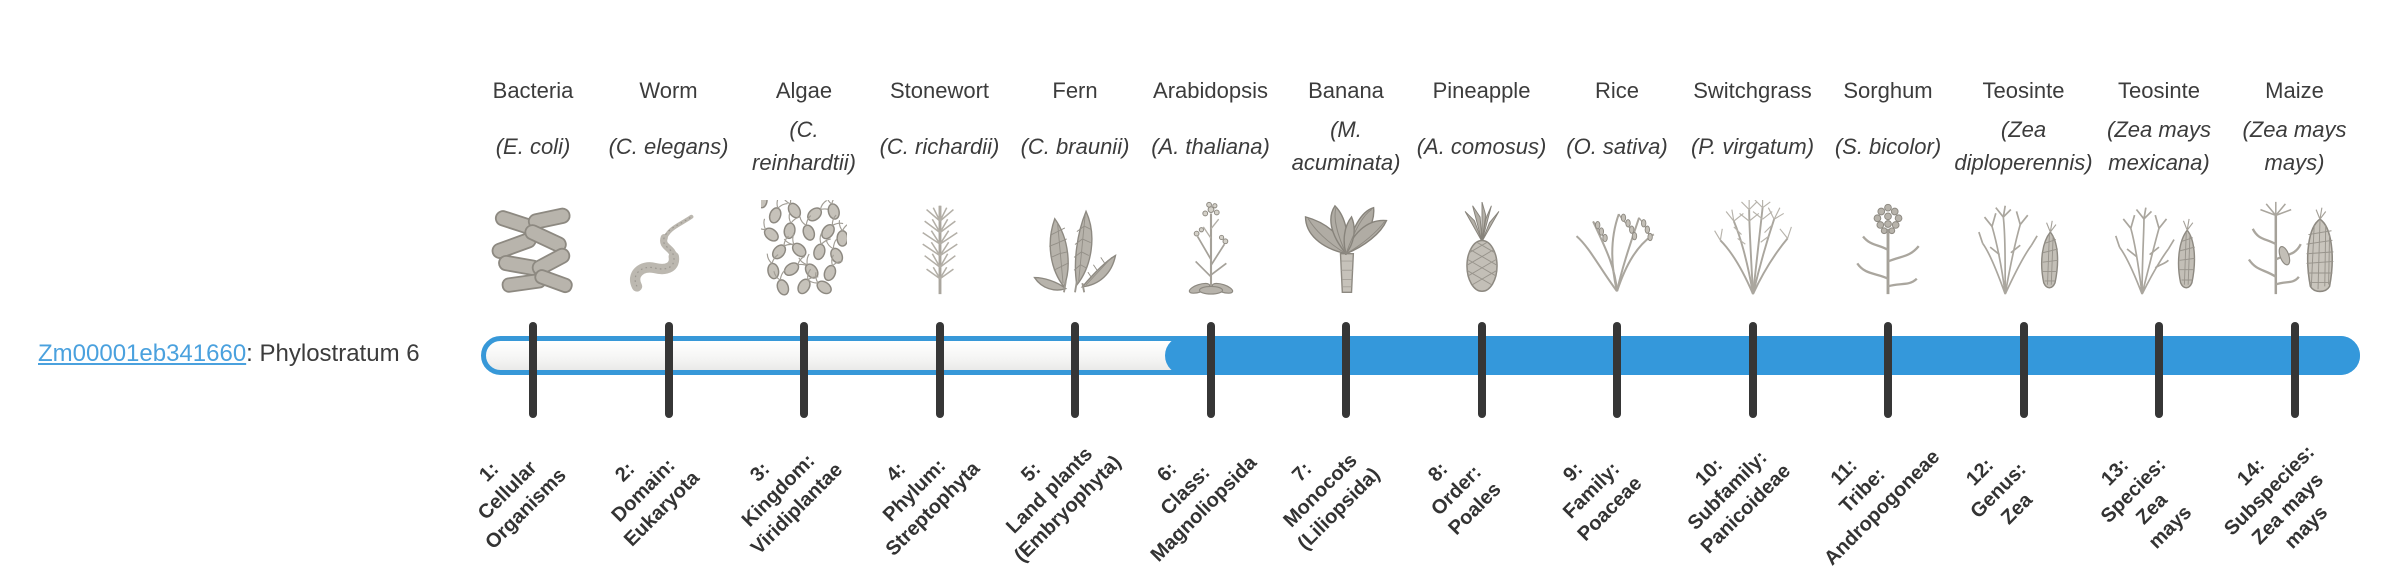 This screenshot has height=580, width=2400. I want to click on organism-scientific-name: (O. sativa), so click(1617, 146).